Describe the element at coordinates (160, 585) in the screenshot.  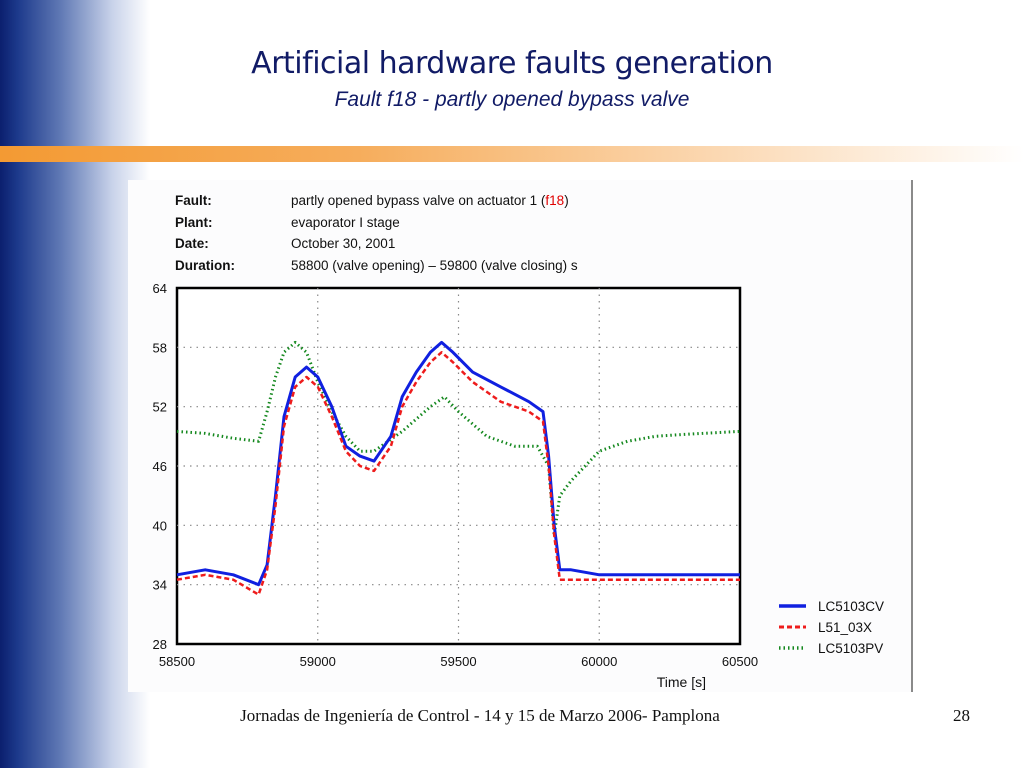
I see `y-tick-label: 34` at that location.